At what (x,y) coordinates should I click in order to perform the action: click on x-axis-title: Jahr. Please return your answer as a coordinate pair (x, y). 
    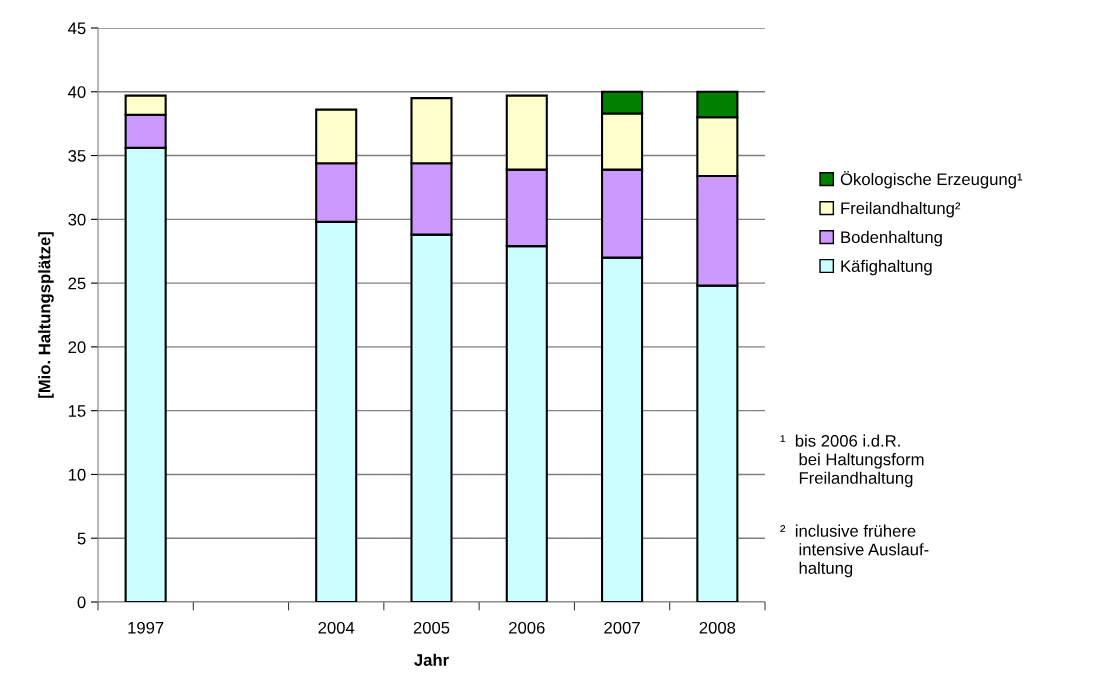
    Looking at the image, I should click on (431, 659).